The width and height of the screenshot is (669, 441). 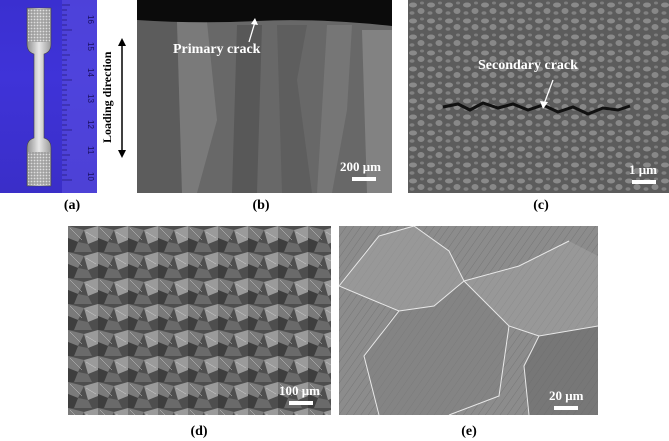 I want to click on panel-a-specimen-photo: 16 15 14 13 12 11 10, so click(x=48, y=96).